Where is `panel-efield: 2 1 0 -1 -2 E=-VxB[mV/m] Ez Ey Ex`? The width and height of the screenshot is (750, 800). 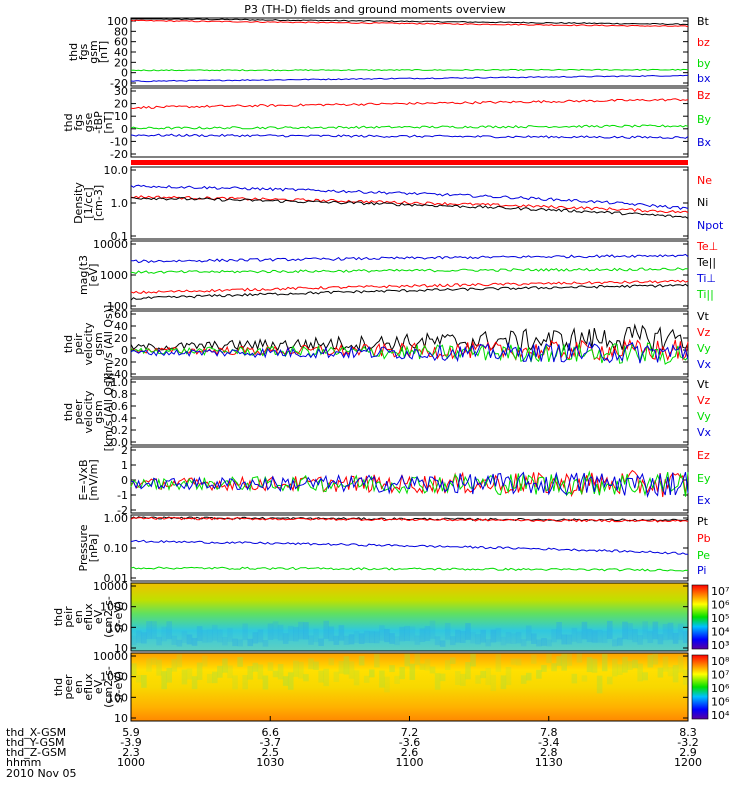
panel-efield: 2 1 0 -1 -2 E=-VxB[mV/m] Ez Ey Ex is located at coordinates (394, 480).